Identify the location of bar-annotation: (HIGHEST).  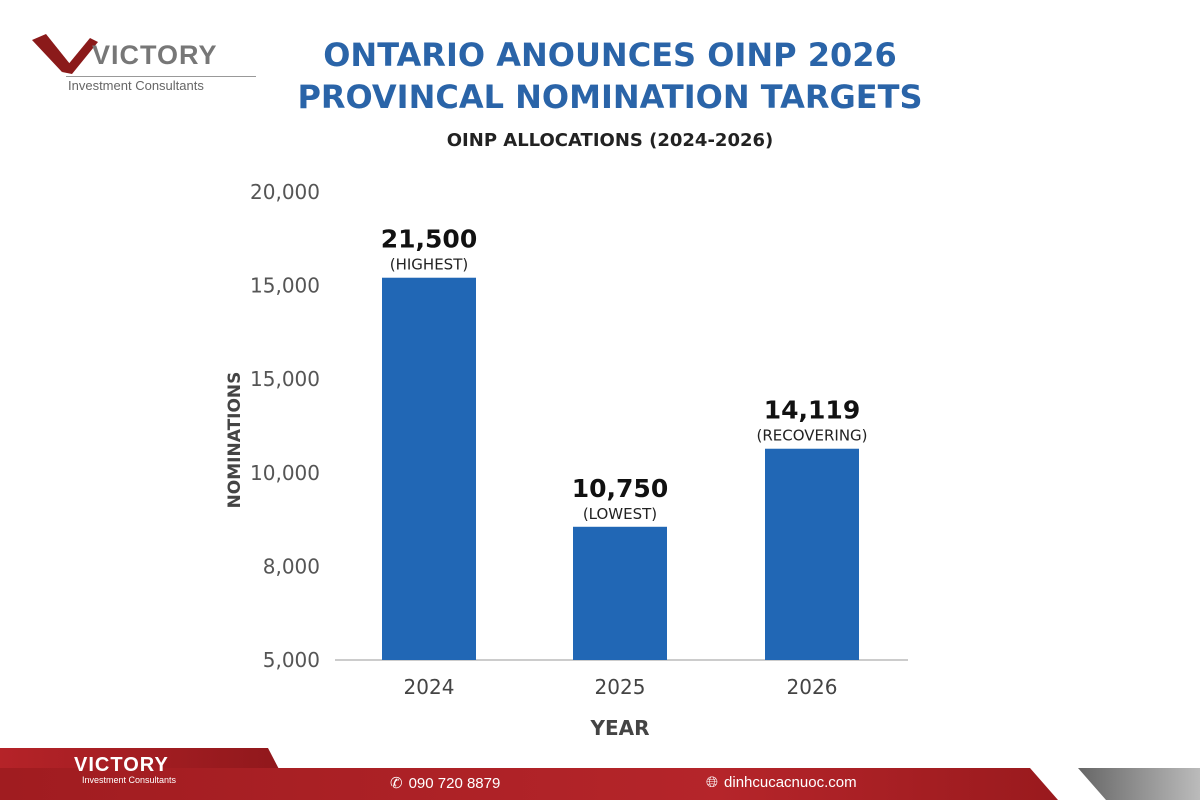
(429, 265).